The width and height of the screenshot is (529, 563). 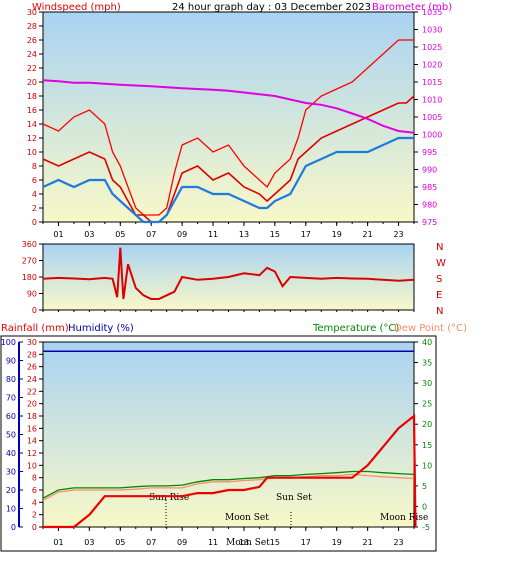 What do you see at coordinates (32, 465) in the screenshot?
I see `rain-tick-label: 10` at bounding box center [32, 465].